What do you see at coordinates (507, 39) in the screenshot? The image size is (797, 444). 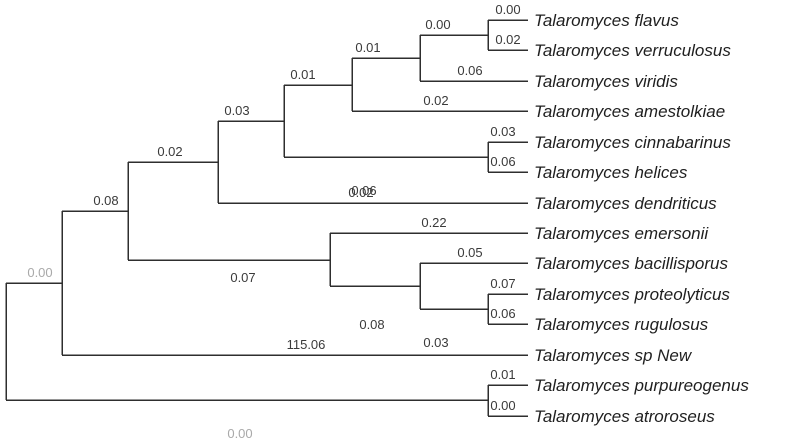 I see `verruculosus-branch-length: 0.02` at bounding box center [507, 39].